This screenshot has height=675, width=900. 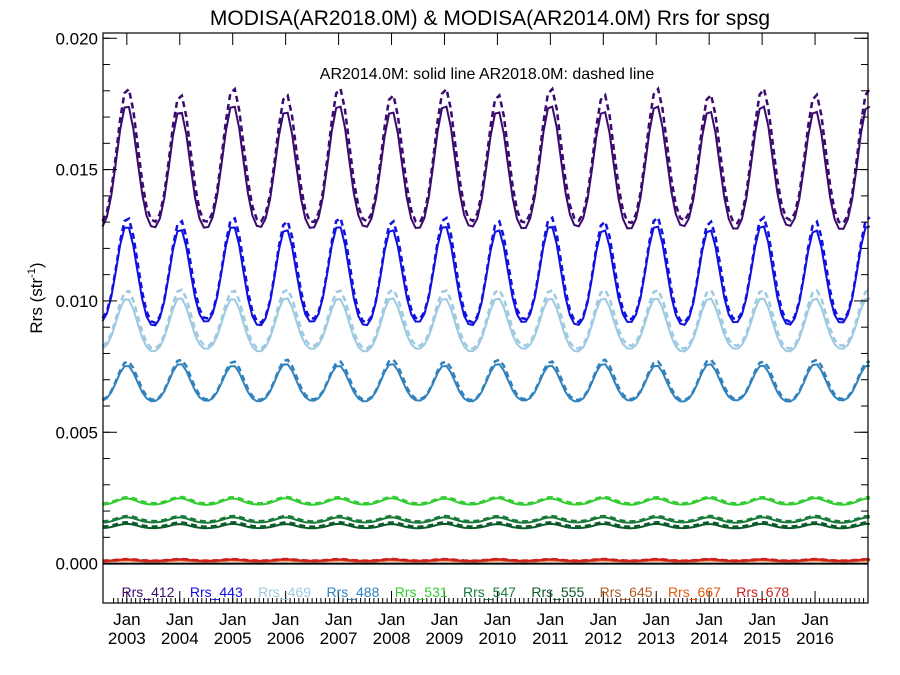 I want to click on x-tick-label-year: 2007, so click(x=339, y=638).